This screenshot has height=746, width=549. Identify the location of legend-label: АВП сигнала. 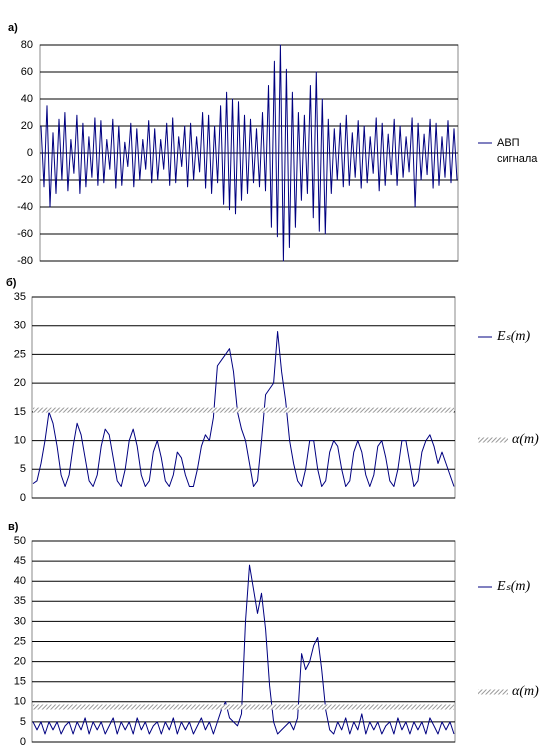
(517, 151).